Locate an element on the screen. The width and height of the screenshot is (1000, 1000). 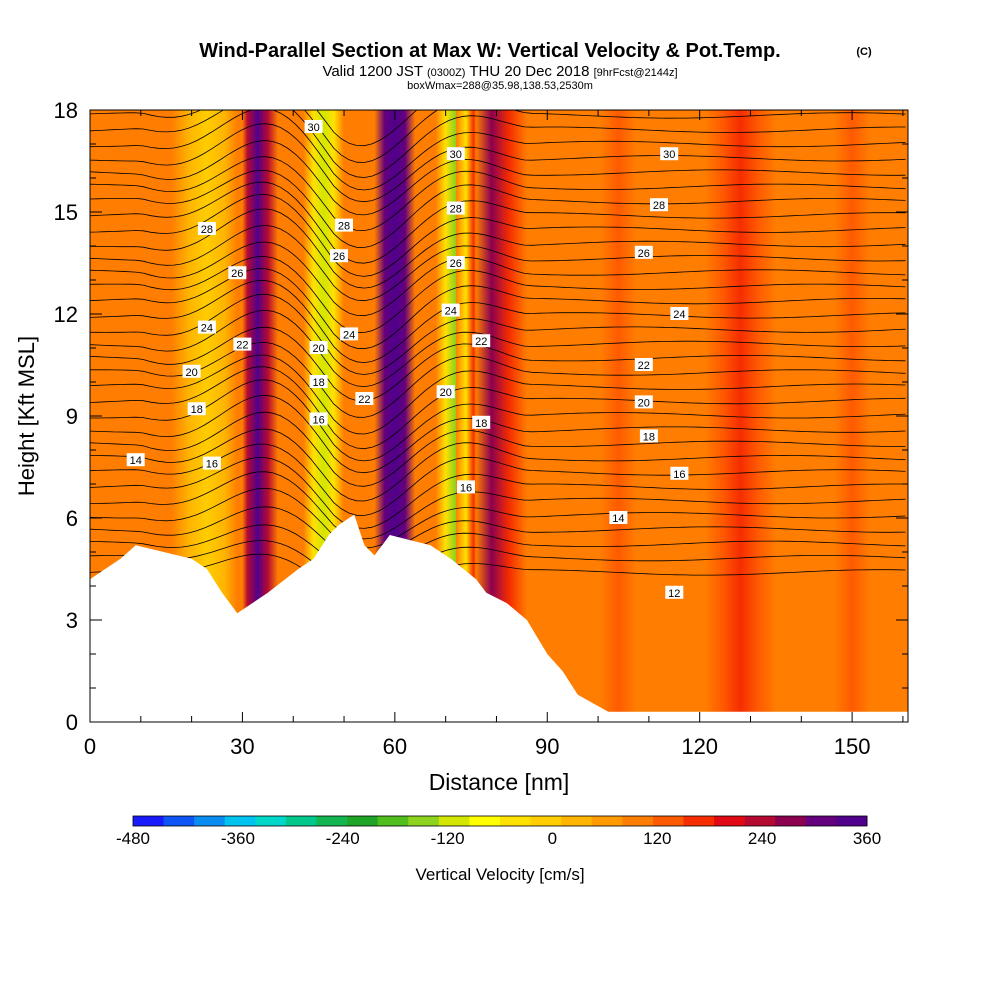
theta-contour-label: 22 is located at coordinates (643, 365).